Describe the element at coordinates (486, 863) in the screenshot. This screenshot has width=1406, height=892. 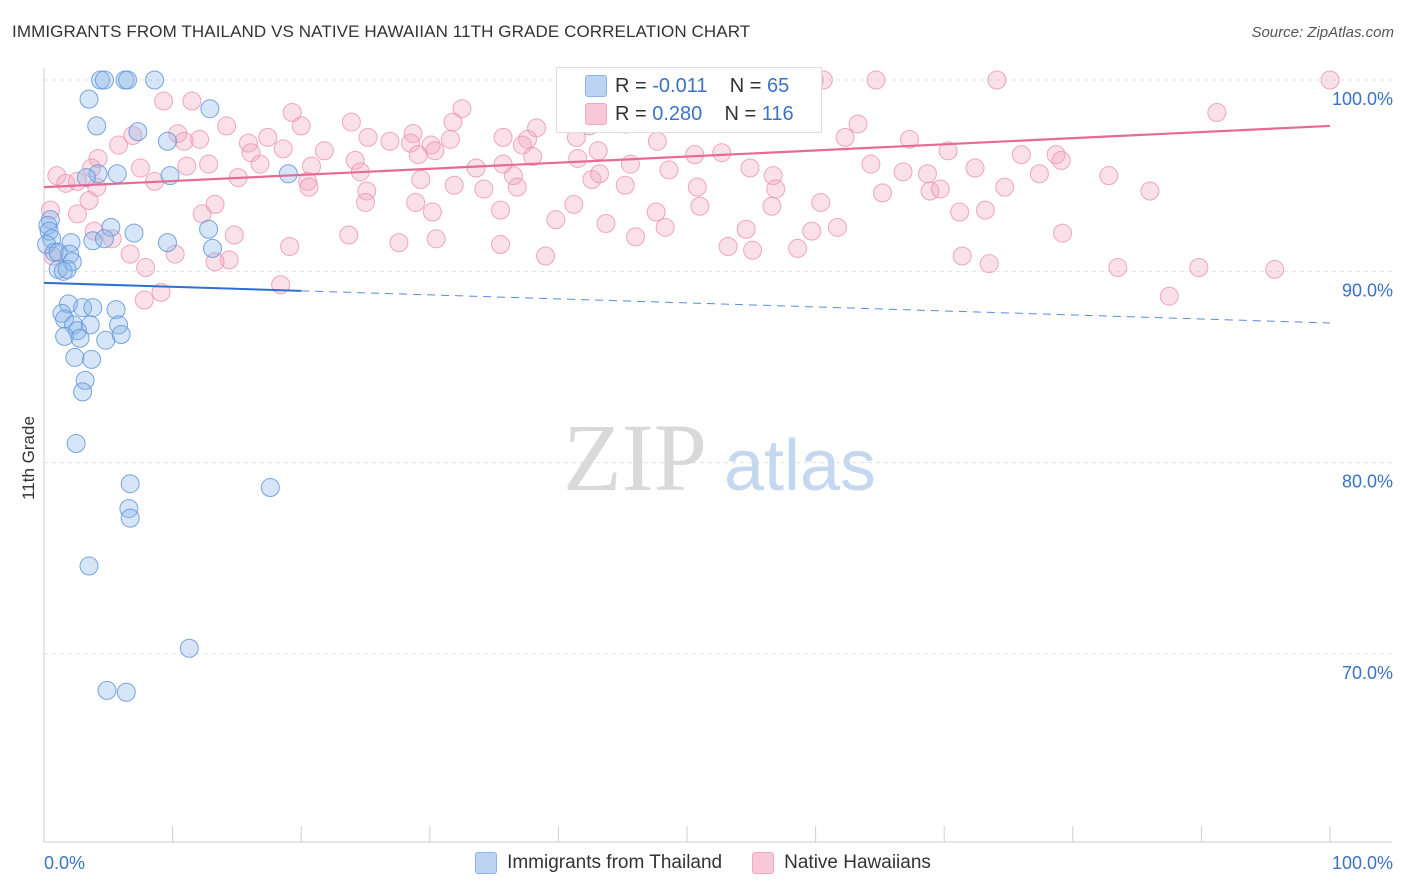
I see `legend-swatch-blue` at that location.